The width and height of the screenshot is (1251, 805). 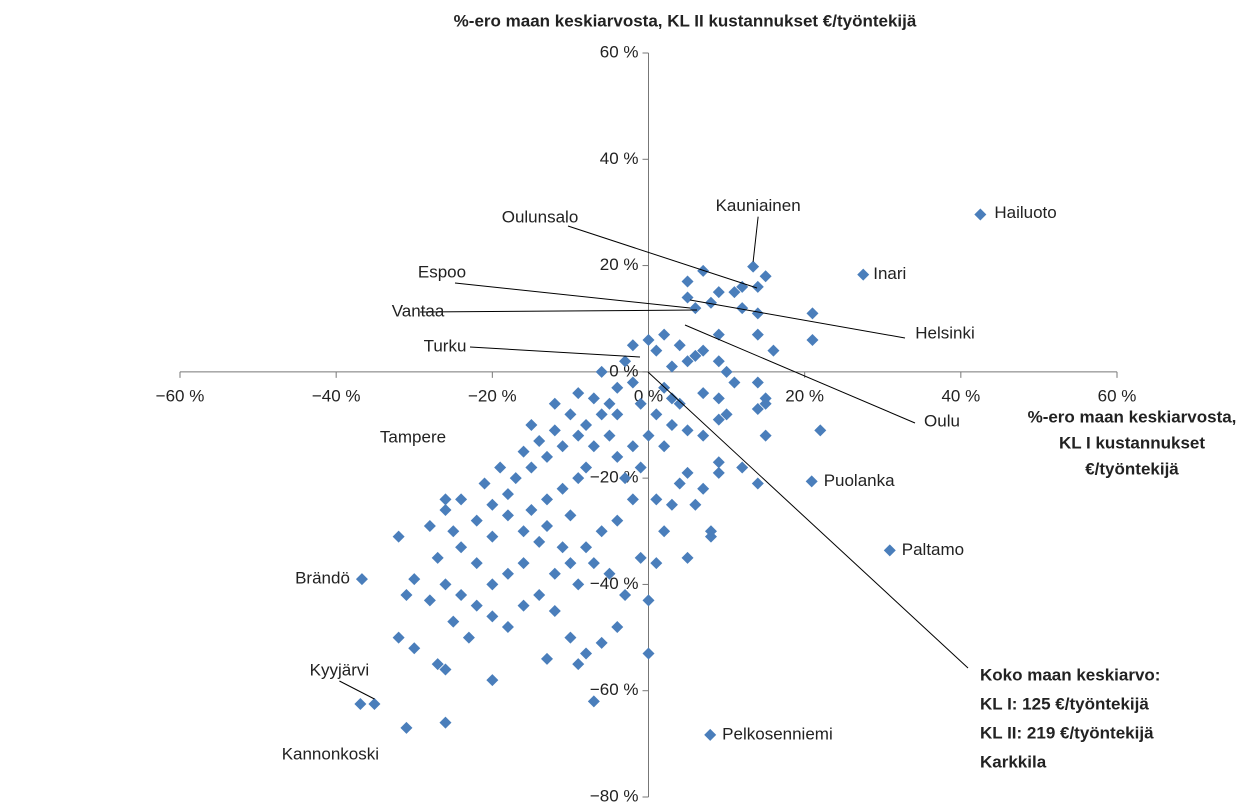 What do you see at coordinates (619, 51) in the screenshot?
I see `y-tick-label: 60 %` at bounding box center [619, 51].